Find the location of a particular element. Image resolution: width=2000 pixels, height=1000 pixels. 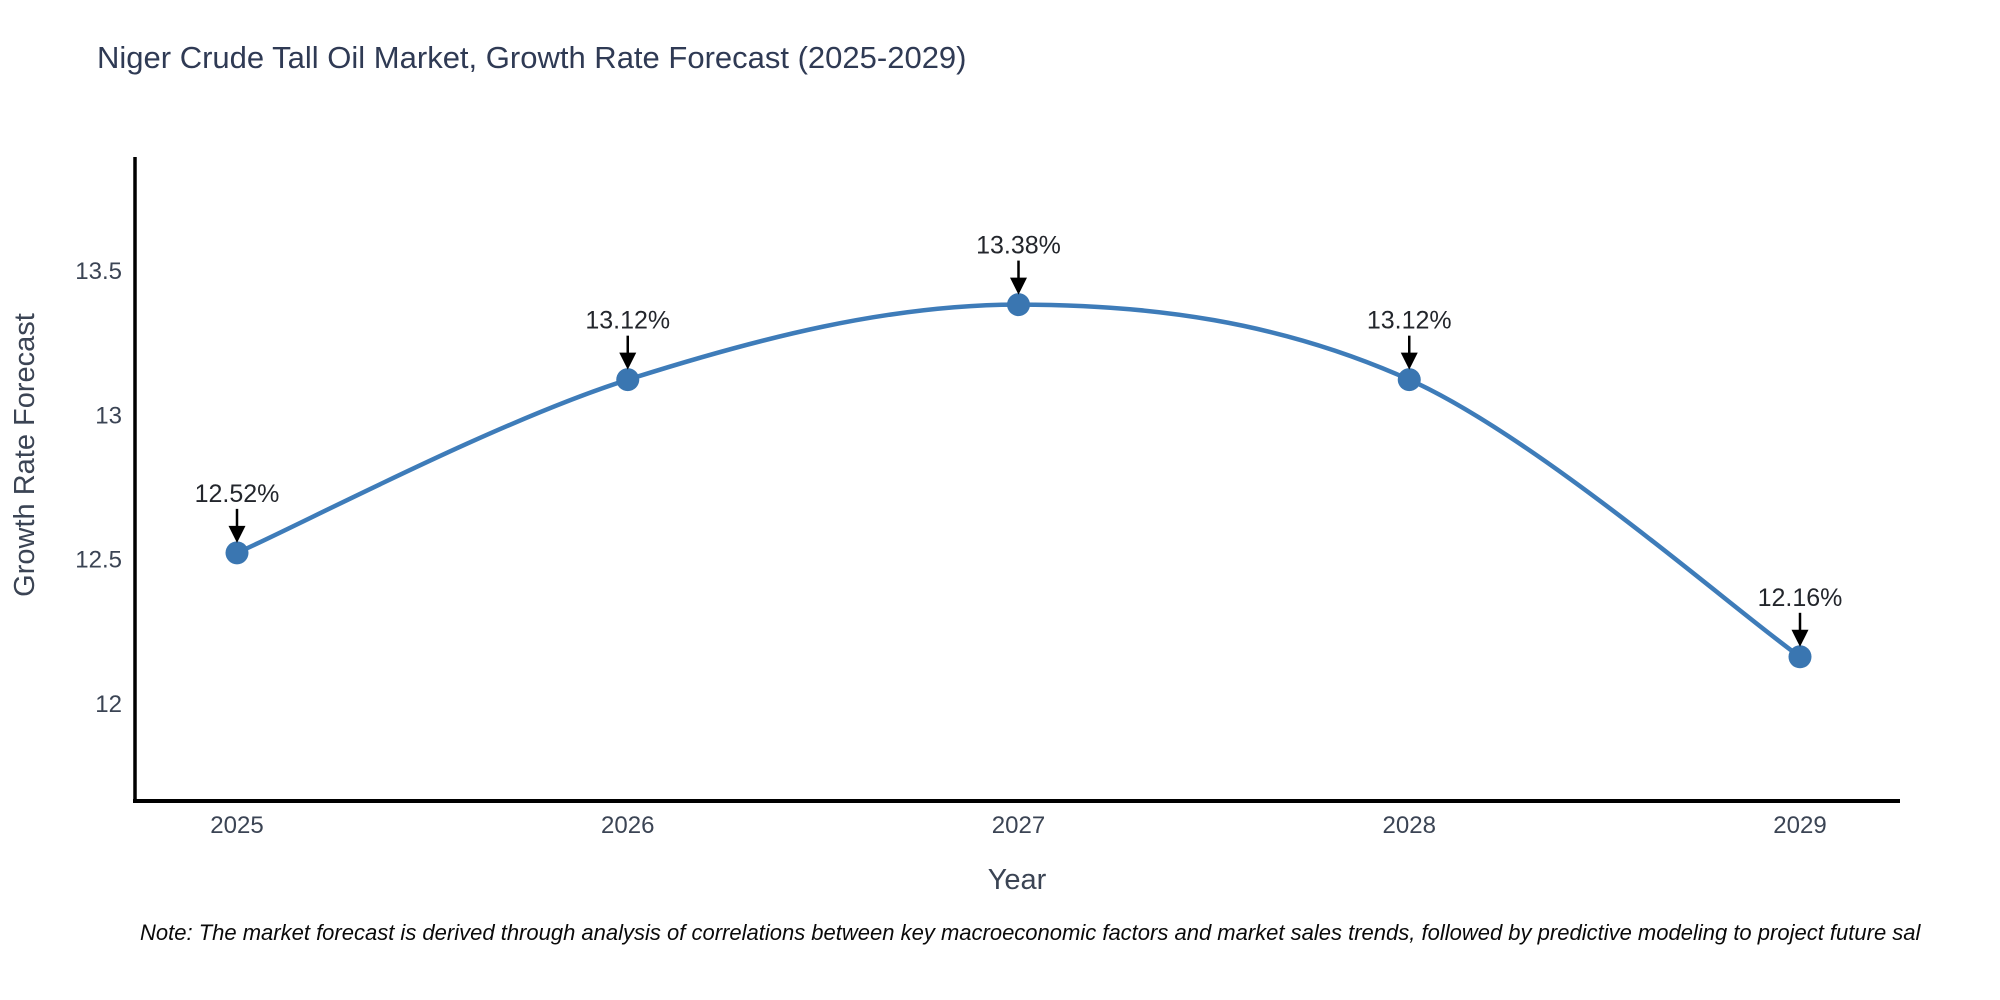

data-point-marker-2026 is located at coordinates (628, 380).